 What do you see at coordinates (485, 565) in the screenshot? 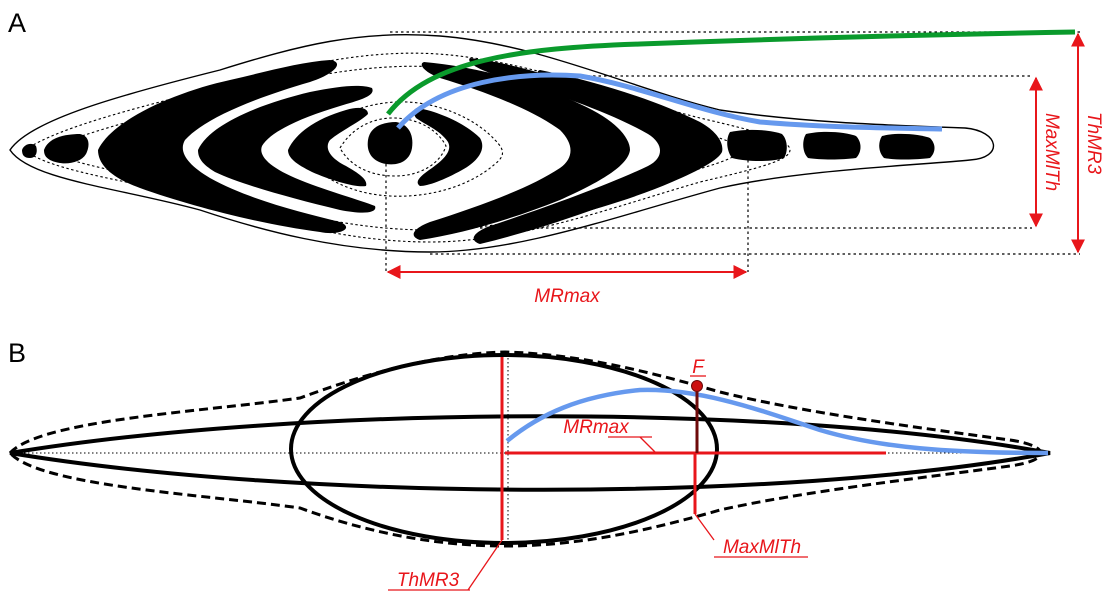
I see `thmr3-leader-b` at bounding box center [485, 565].